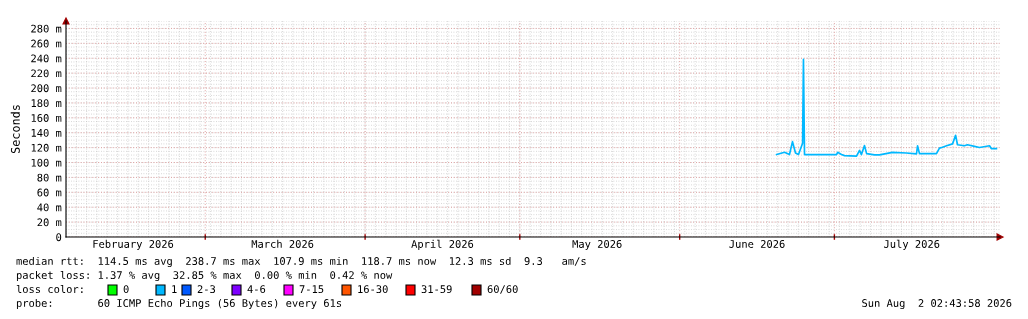 The image size is (1028, 319). I want to click on y-tick-label: 40 m, so click(49, 207).